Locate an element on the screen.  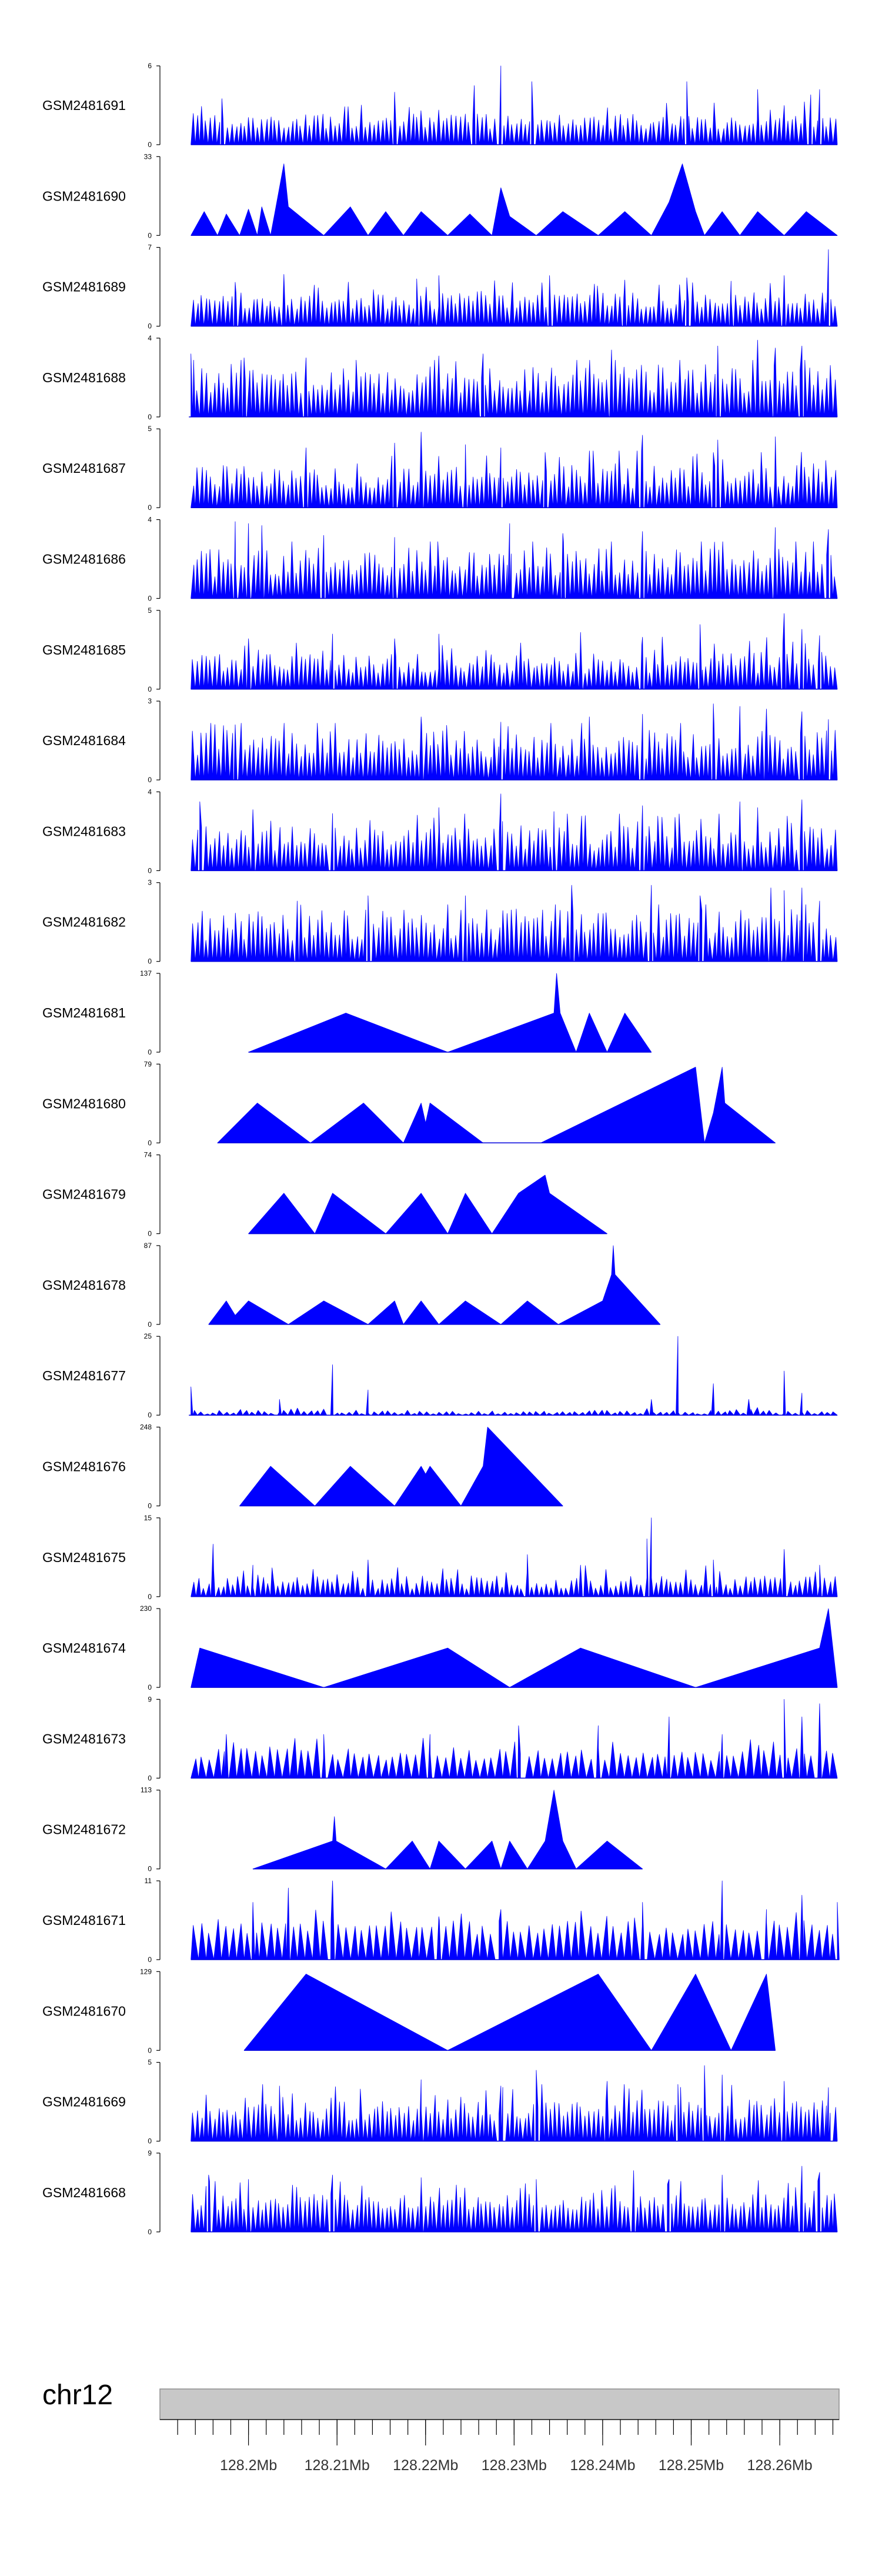
track: GSM2481672 113 0 is located at coordinates (342, 1829).